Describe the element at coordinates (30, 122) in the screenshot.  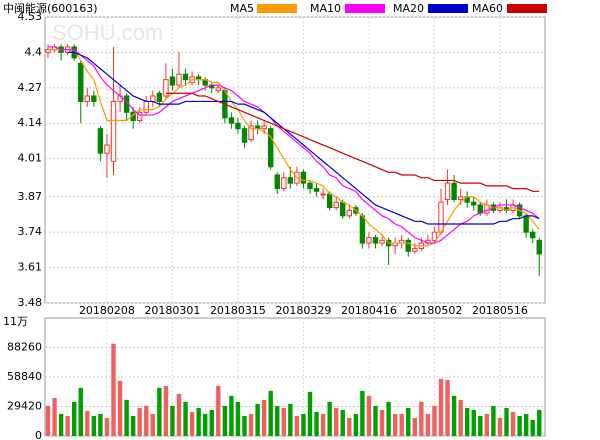
I see `y-tick-label: 4.14` at that location.